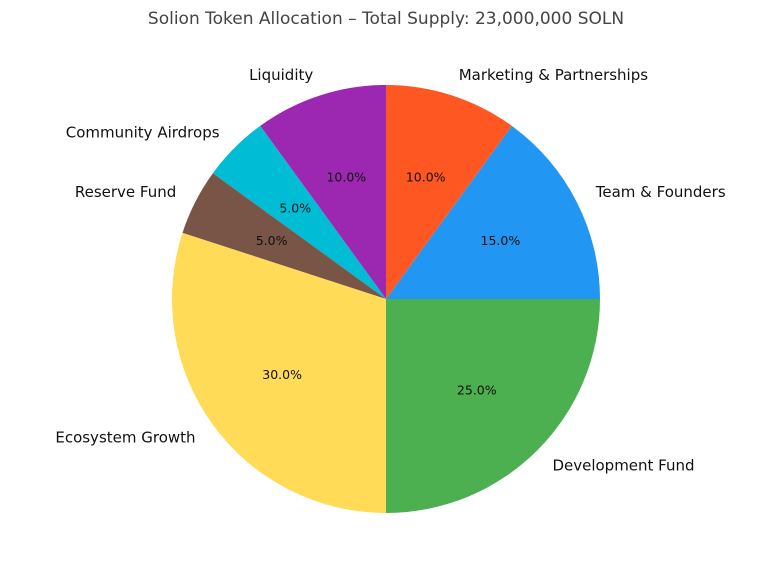 Image resolution: width=768 pixels, height=576 pixels. Describe the element at coordinates (281, 75) in the screenshot. I see `slice-label-liquidity: Liquidity` at that location.